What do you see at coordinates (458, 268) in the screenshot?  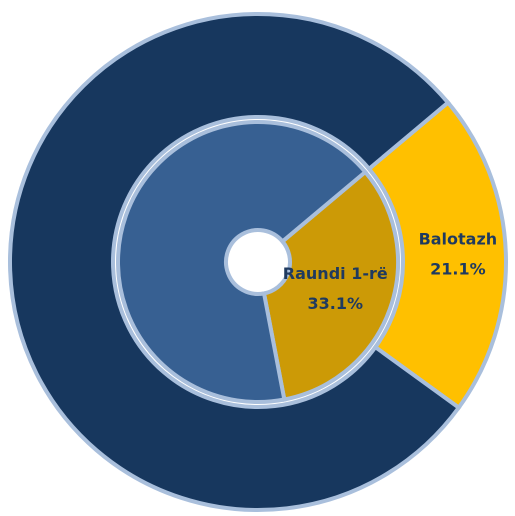 I see `segment-value: 21.1%` at bounding box center [458, 268].